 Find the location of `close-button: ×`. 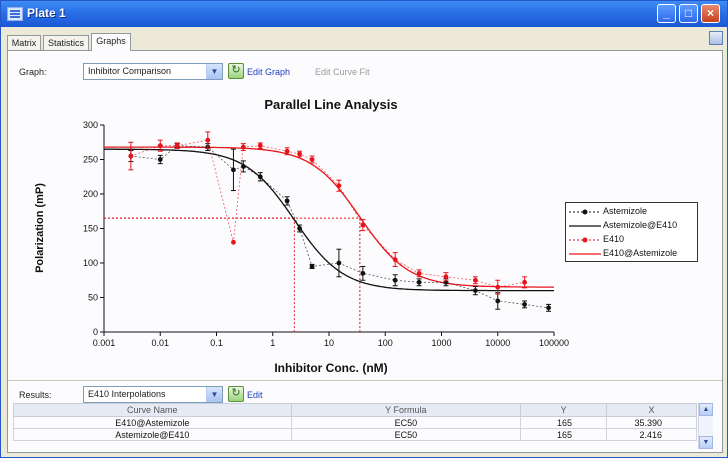

close-button: × is located at coordinates (710, 13).